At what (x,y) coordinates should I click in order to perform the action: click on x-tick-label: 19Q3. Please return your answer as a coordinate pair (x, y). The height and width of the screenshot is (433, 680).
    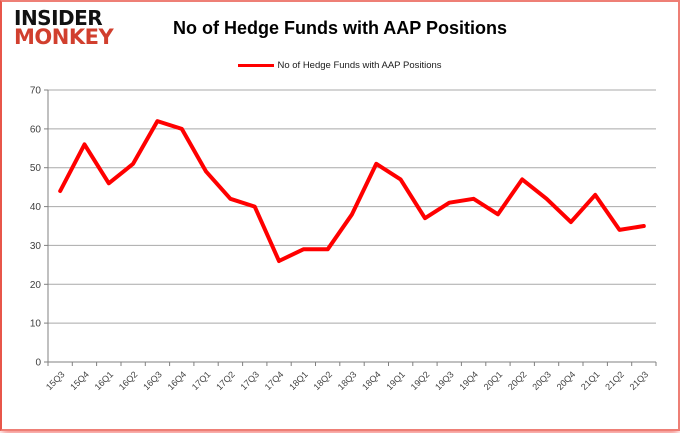
    Looking at the image, I should click on (444, 380).